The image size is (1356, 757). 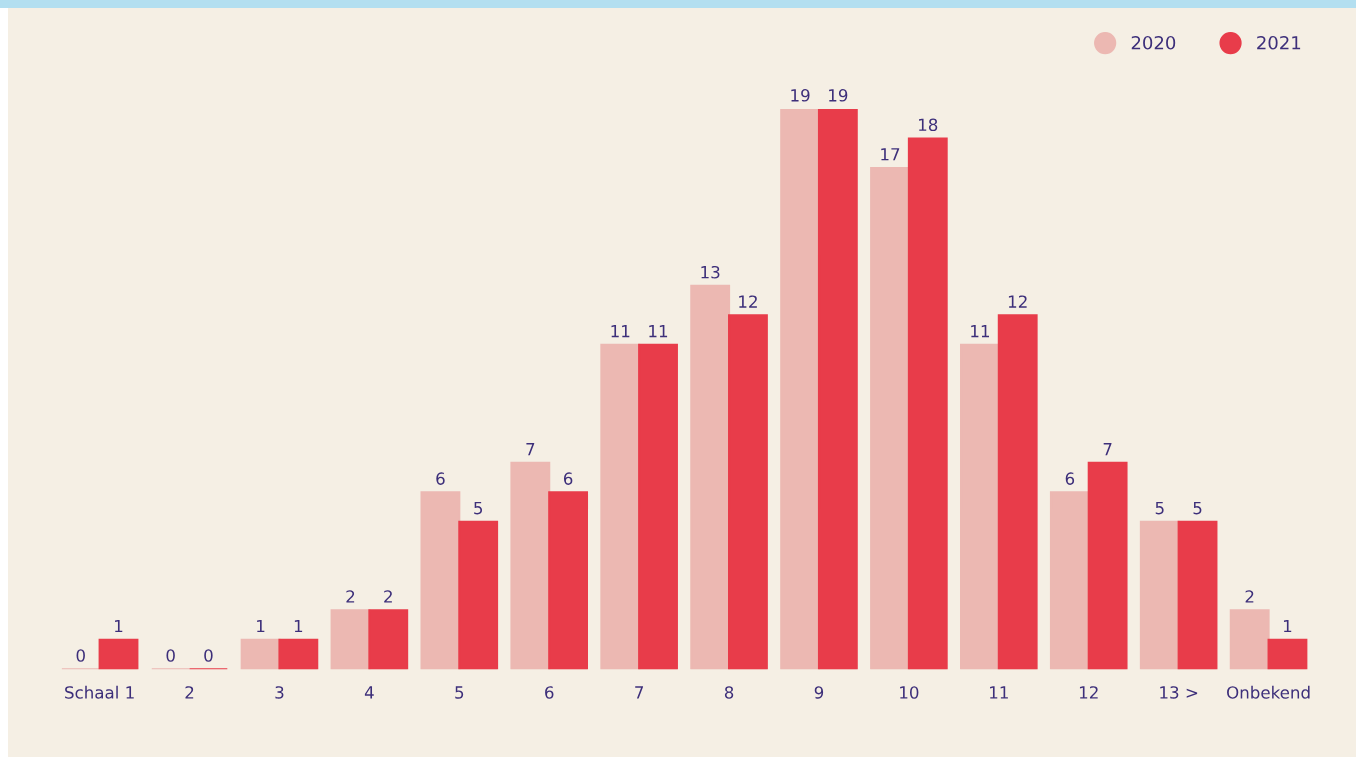 I want to click on x-tick-label: 12, so click(x=1088, y=692).